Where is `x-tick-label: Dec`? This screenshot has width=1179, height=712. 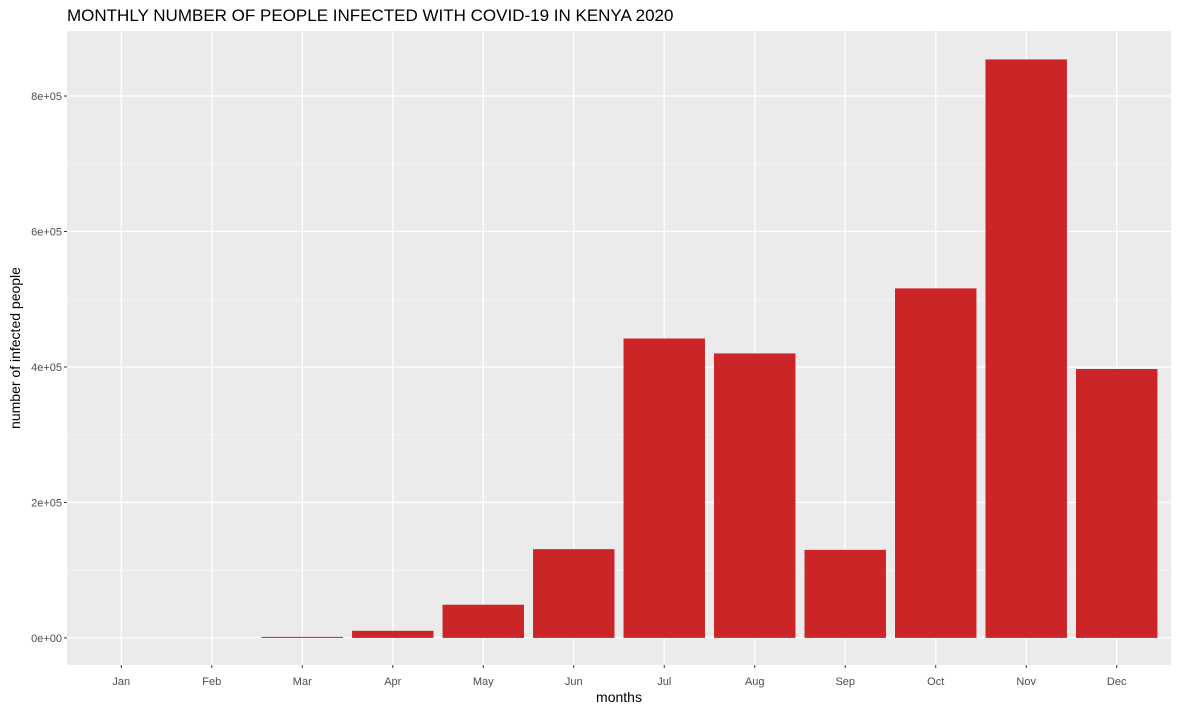
x-tick-label: Dec is located at coordinates (1117, 682).